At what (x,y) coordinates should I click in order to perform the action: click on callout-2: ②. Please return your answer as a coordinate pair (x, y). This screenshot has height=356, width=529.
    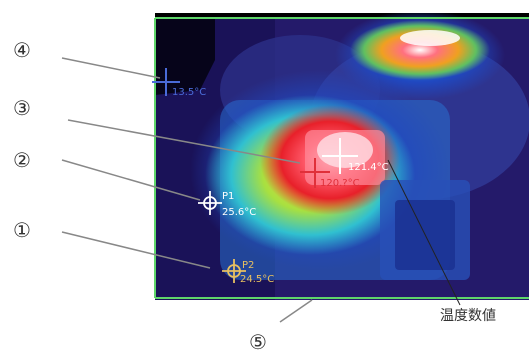
    Looking at the image, I should click on (22, 160).